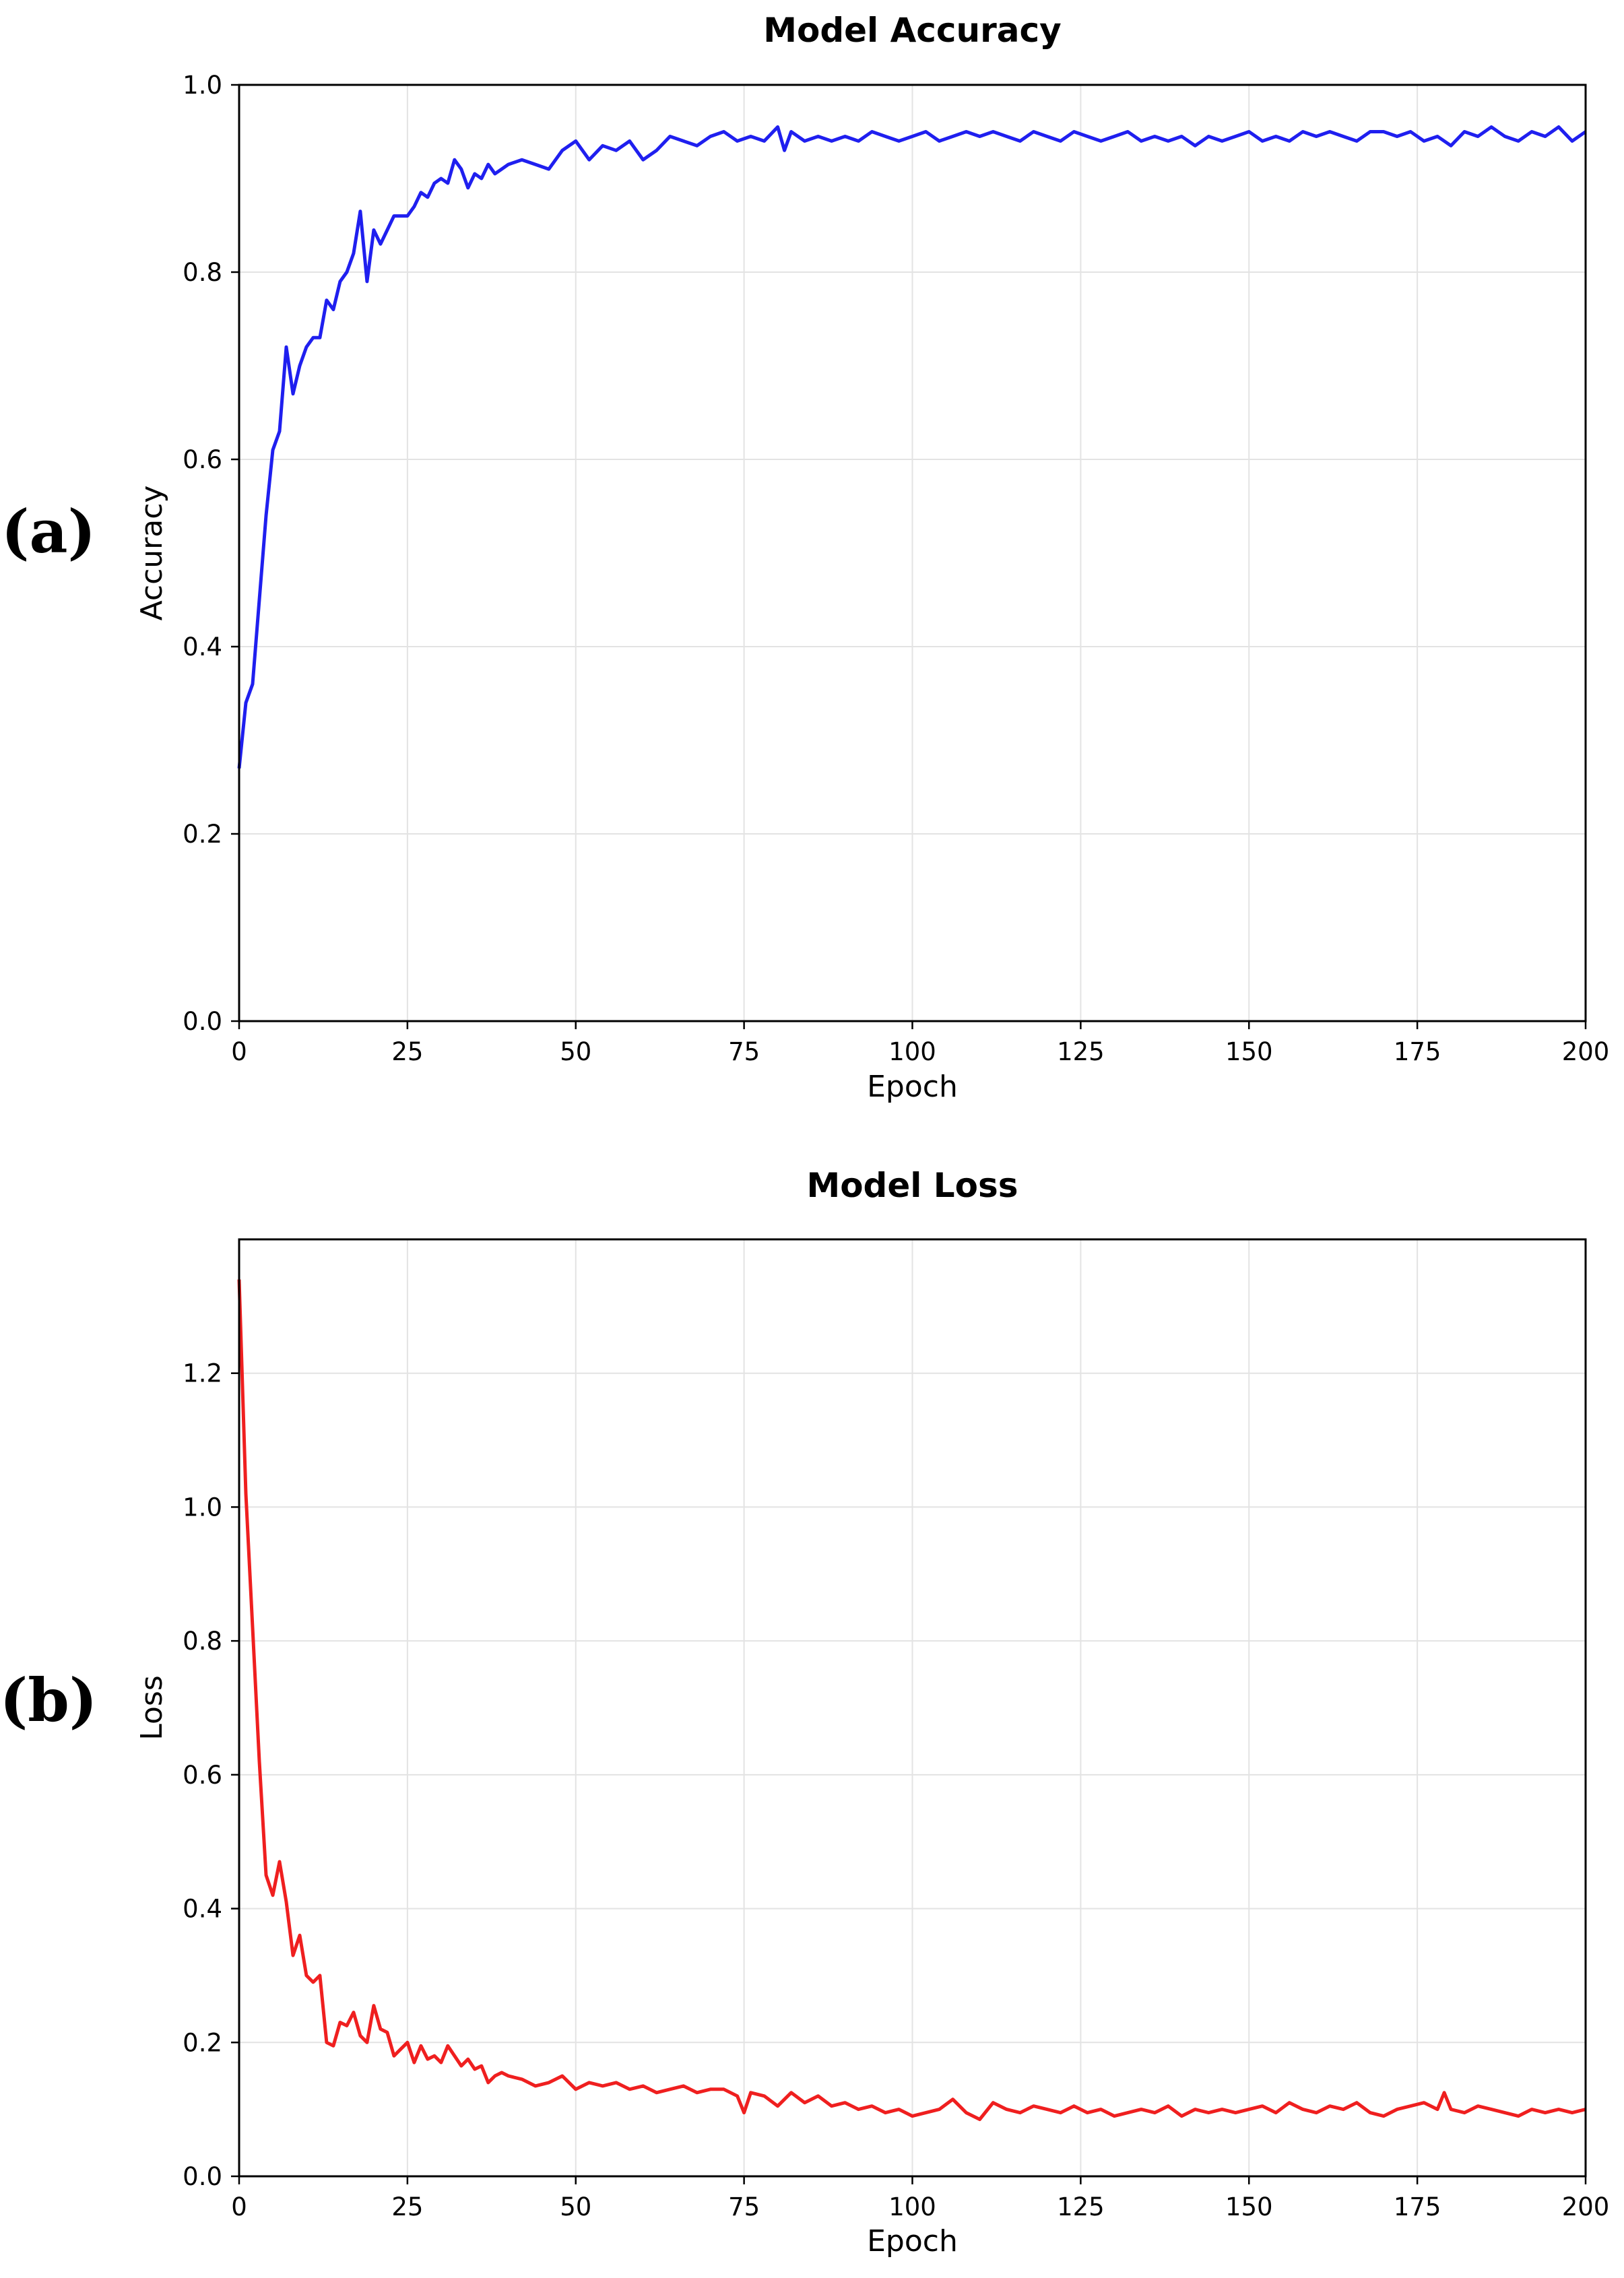 This screenshot has width=1624, height=2278. I want to click on panel-label: (b), so click(48, 1700).